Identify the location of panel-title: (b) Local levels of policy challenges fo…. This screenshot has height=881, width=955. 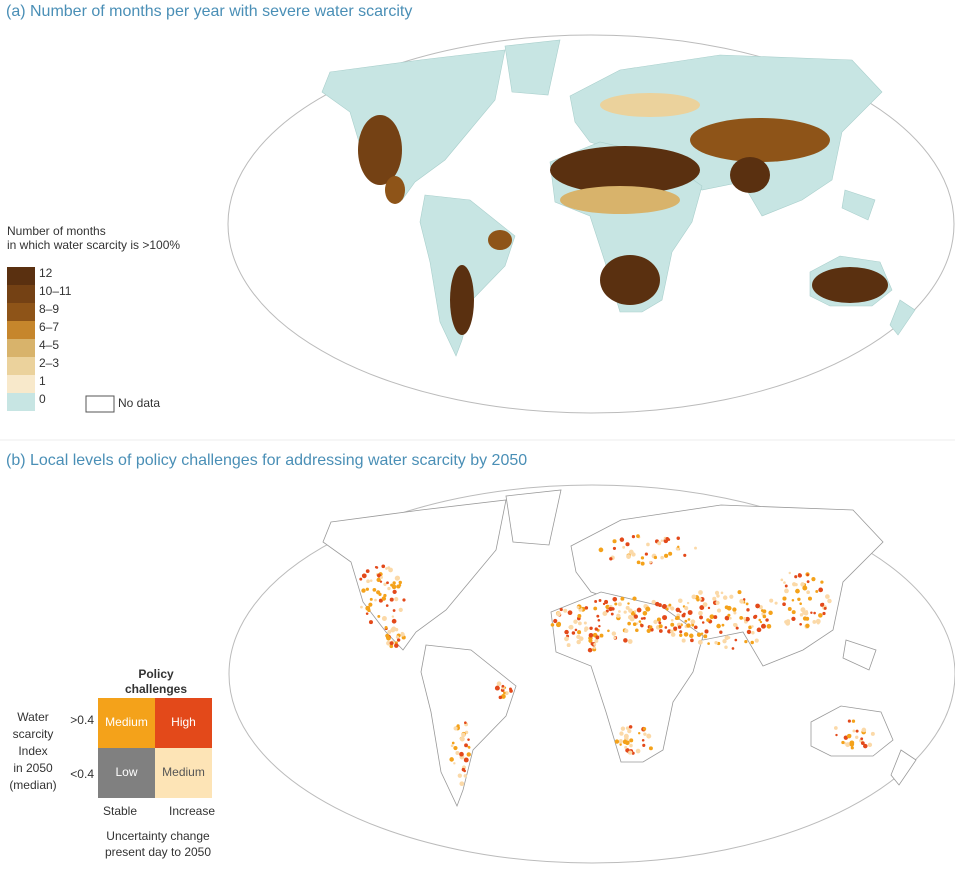
(266, 460).